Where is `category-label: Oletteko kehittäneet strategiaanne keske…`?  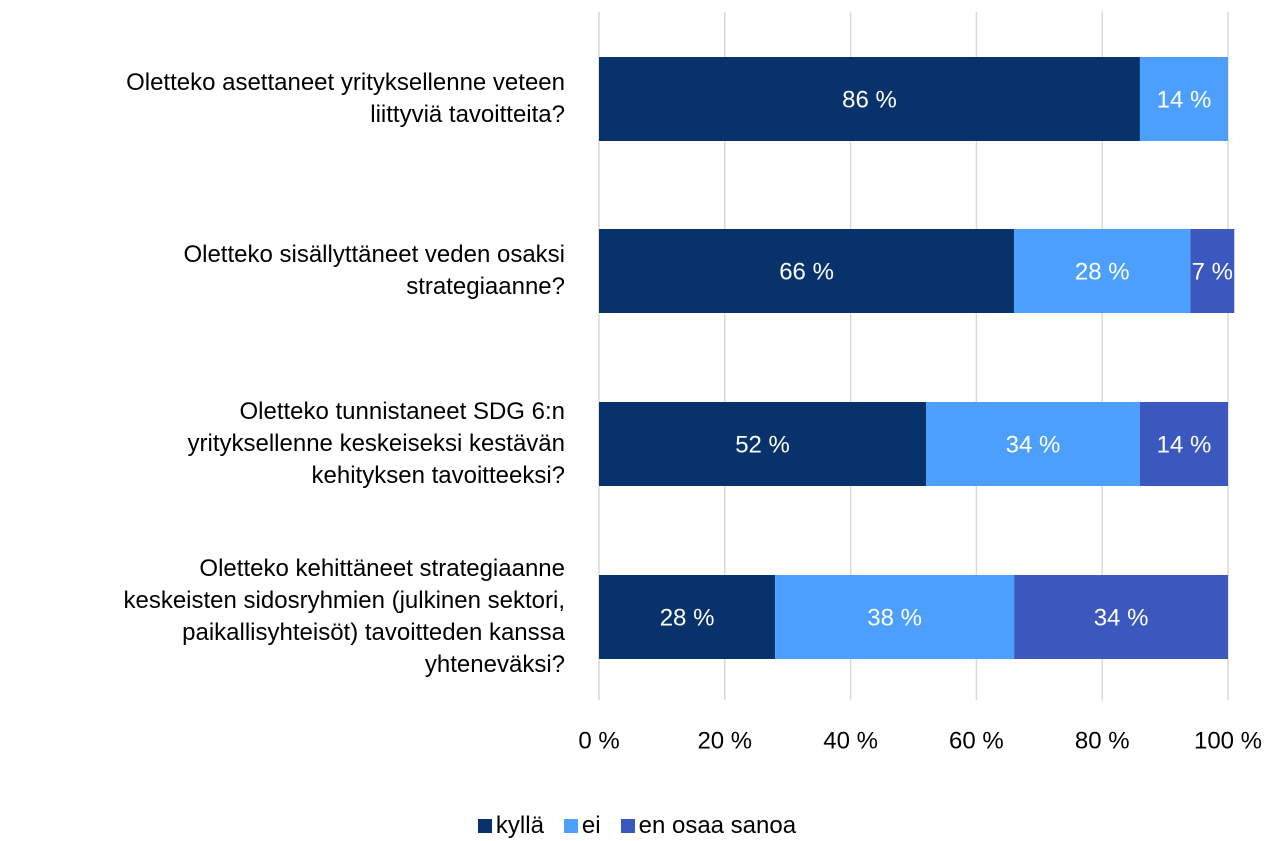
category-label: Oletteko kehittäneet strategiaanne keske… is located at coordinates (344, 616).